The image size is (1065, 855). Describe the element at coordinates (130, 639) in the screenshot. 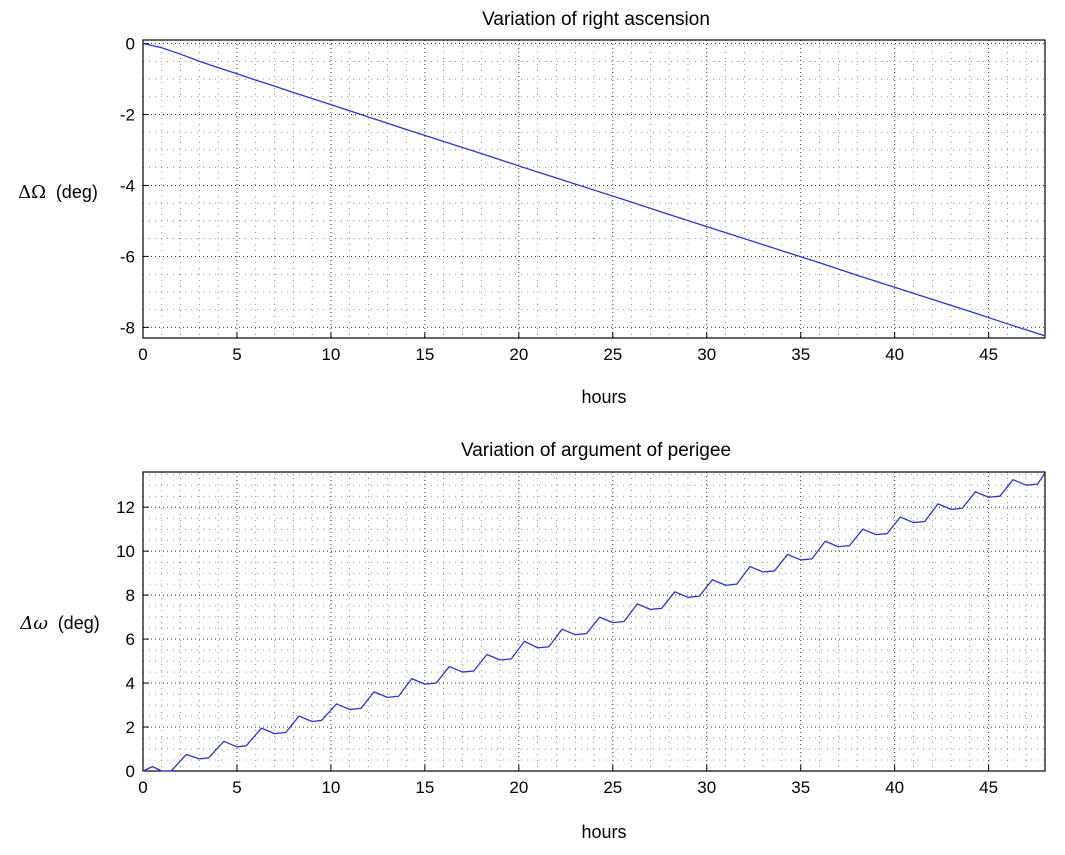

I see `y-tick-label: 6` at that location.